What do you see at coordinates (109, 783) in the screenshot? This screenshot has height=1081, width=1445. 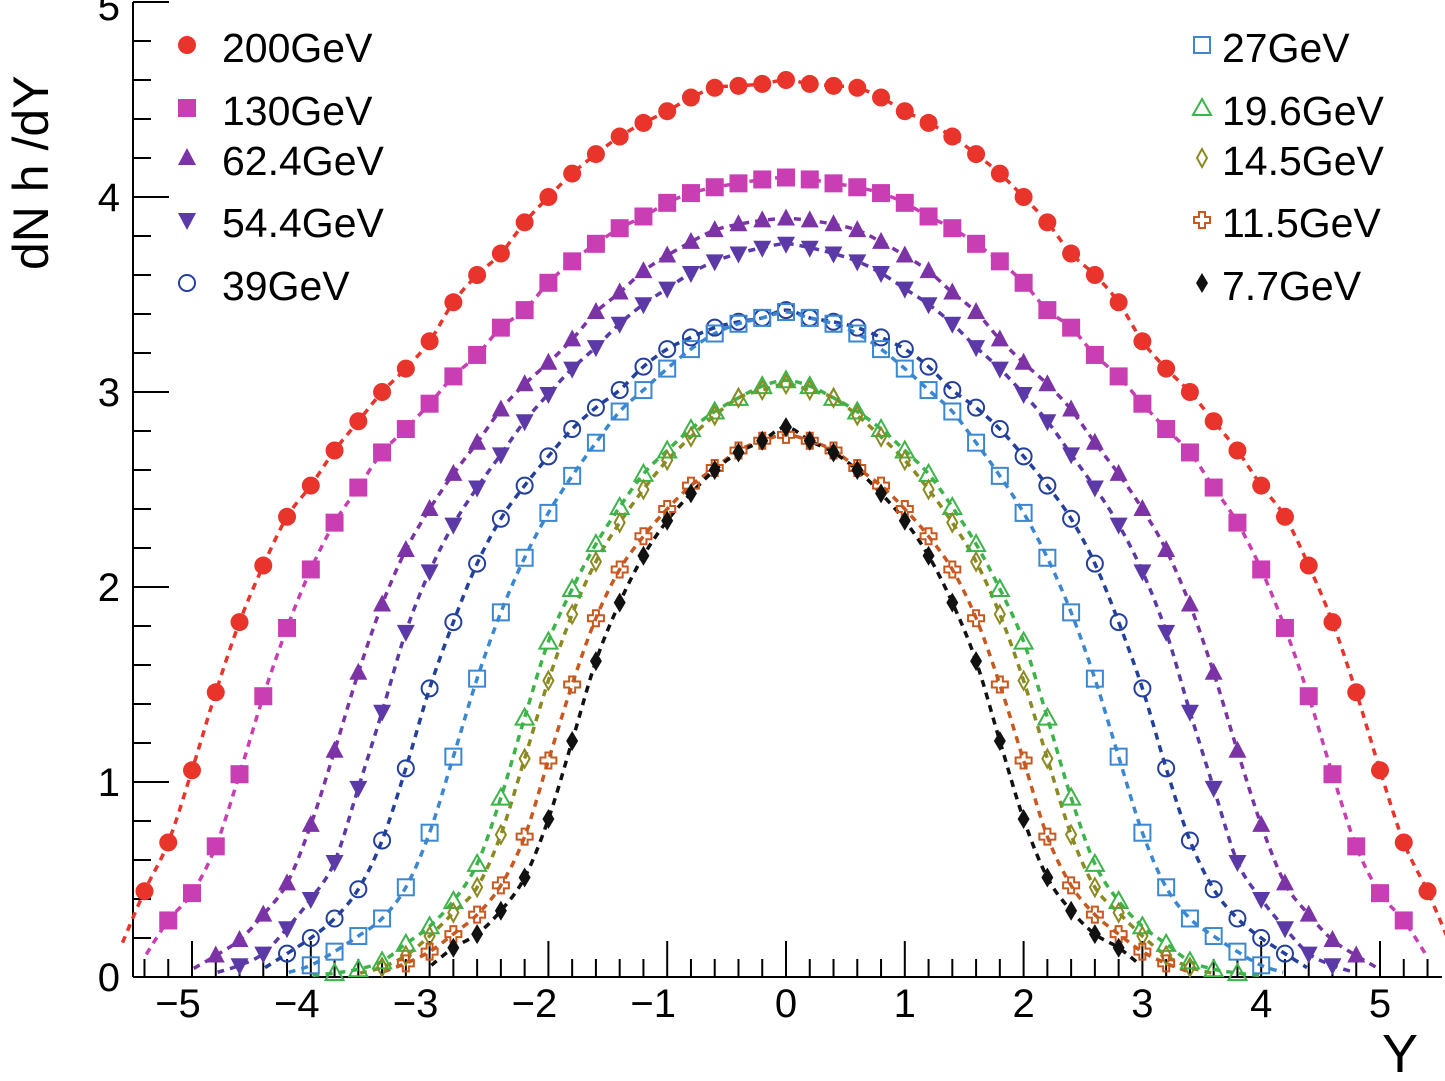 I see `y-tick-label: 1` at bounding box center [109, 783].